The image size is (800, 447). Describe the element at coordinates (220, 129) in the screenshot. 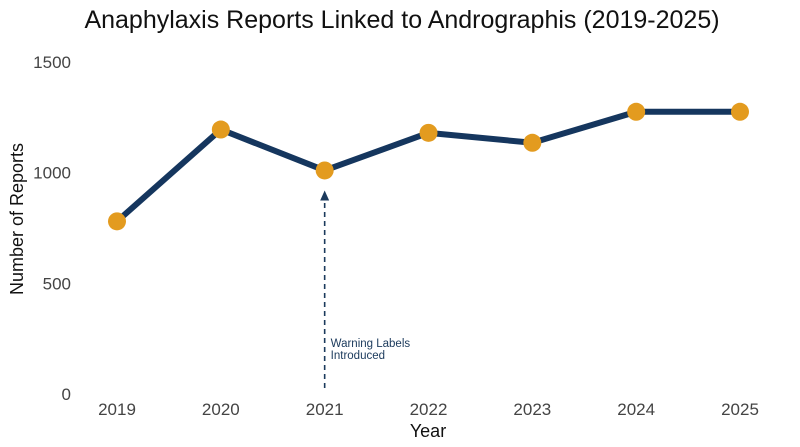

I see `data-point-2020` at that location.